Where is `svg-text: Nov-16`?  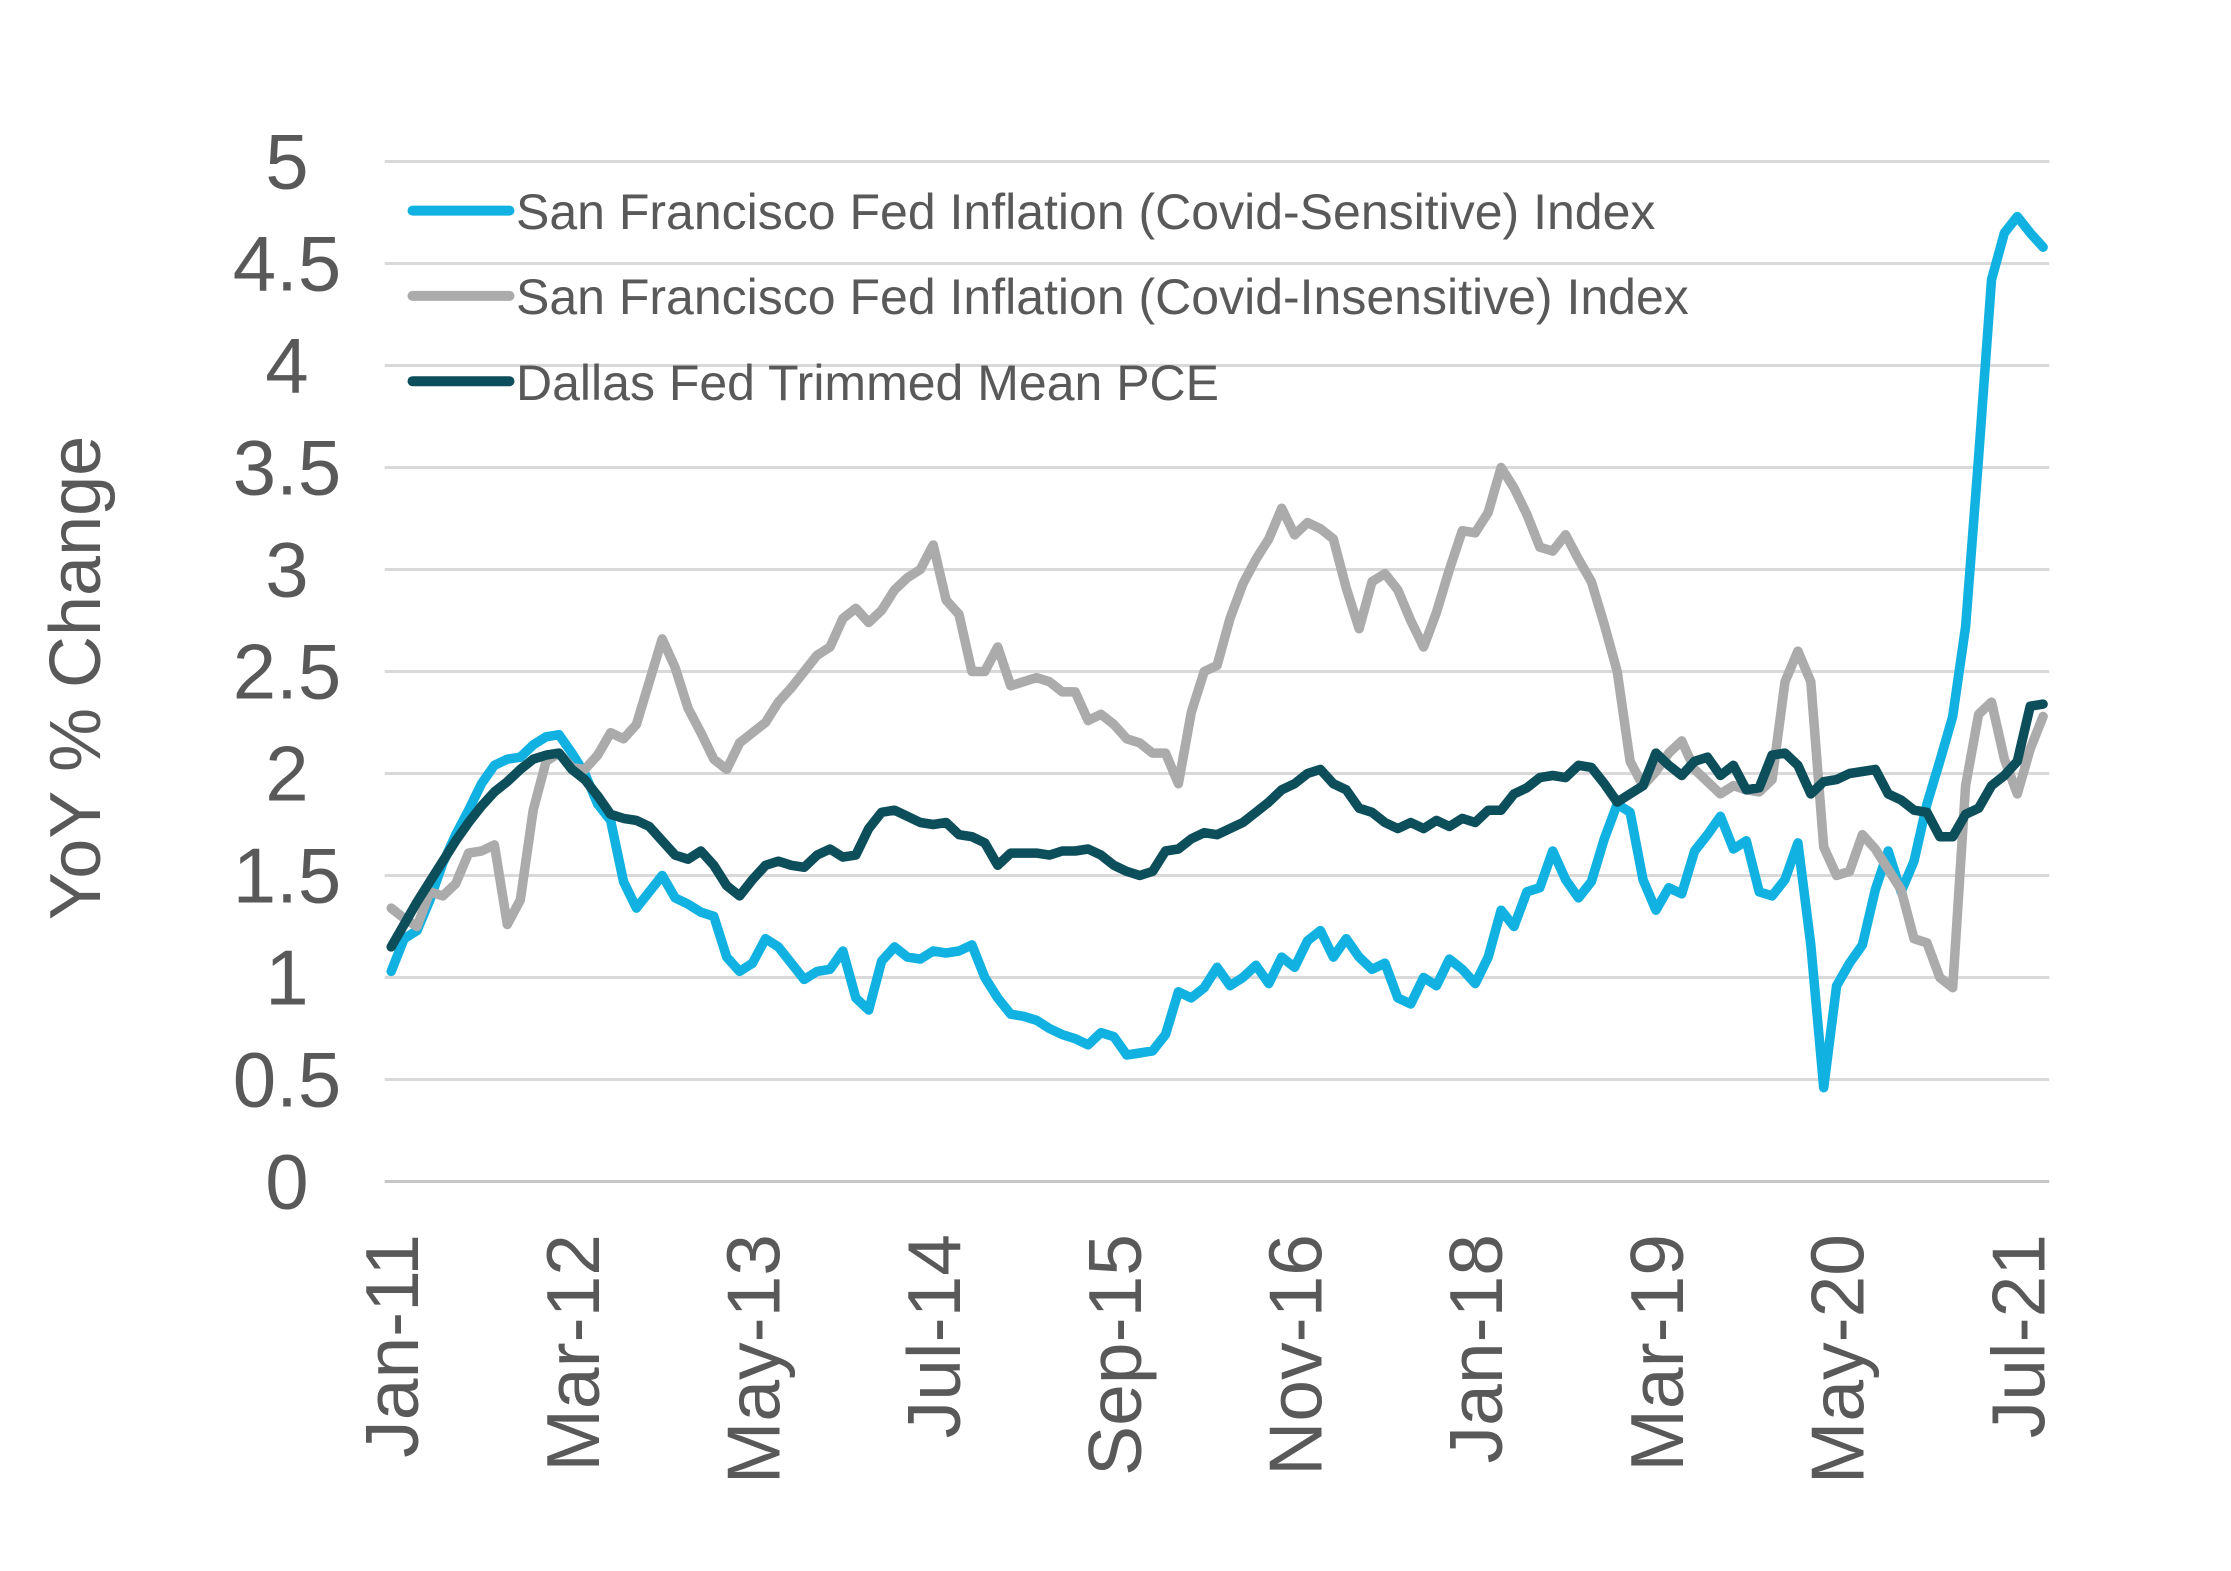
svg-text: Nov-16 is located at coordinates (1296, 1355).